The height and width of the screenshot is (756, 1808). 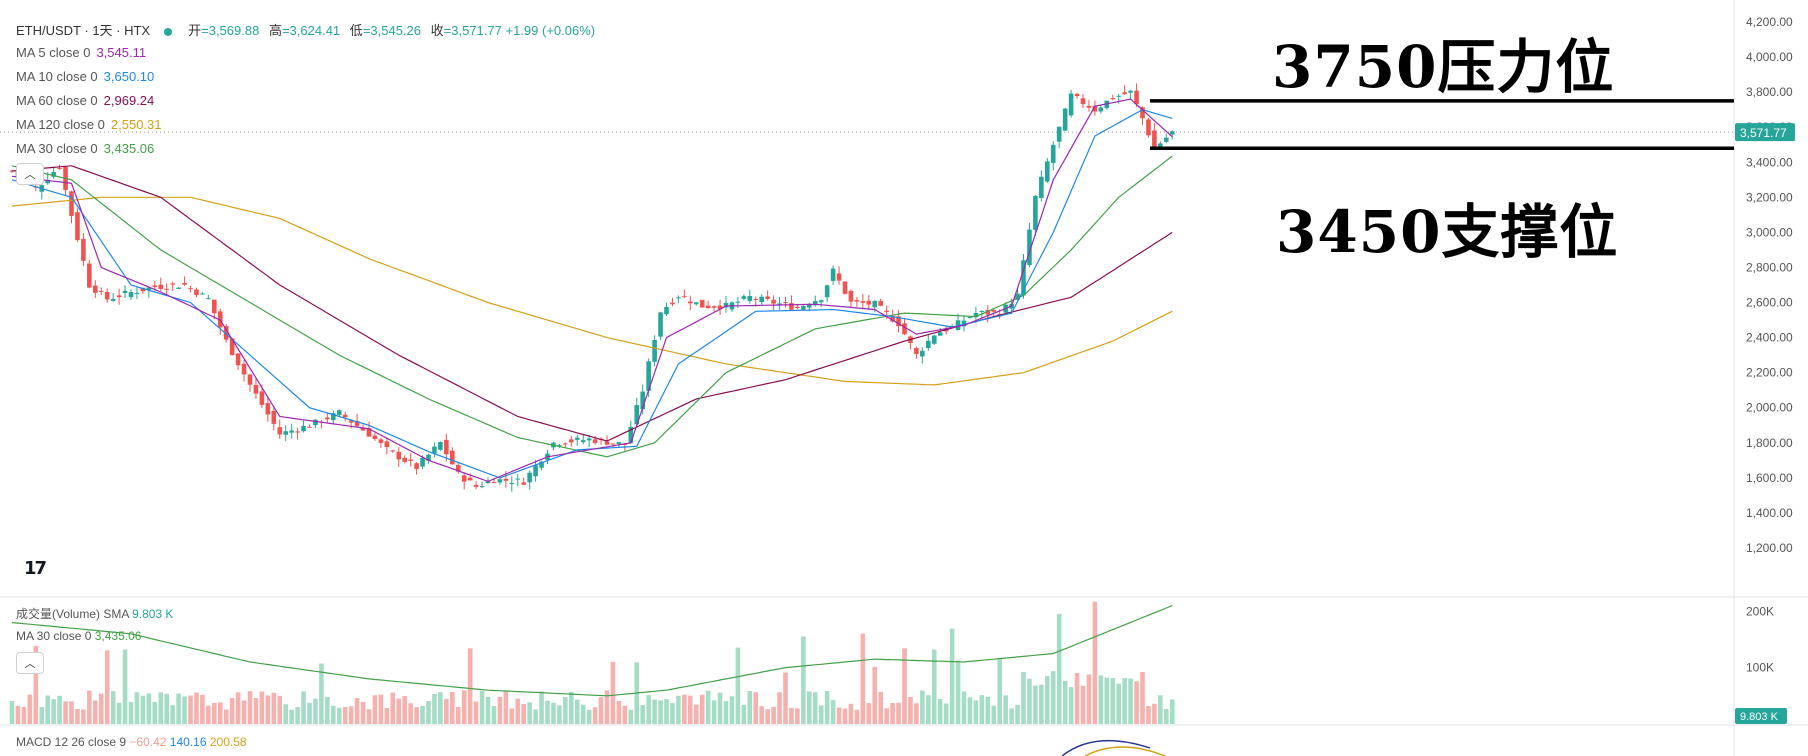 I want to click on collapse-volume-button: ︿, so click(x=30, y=663).